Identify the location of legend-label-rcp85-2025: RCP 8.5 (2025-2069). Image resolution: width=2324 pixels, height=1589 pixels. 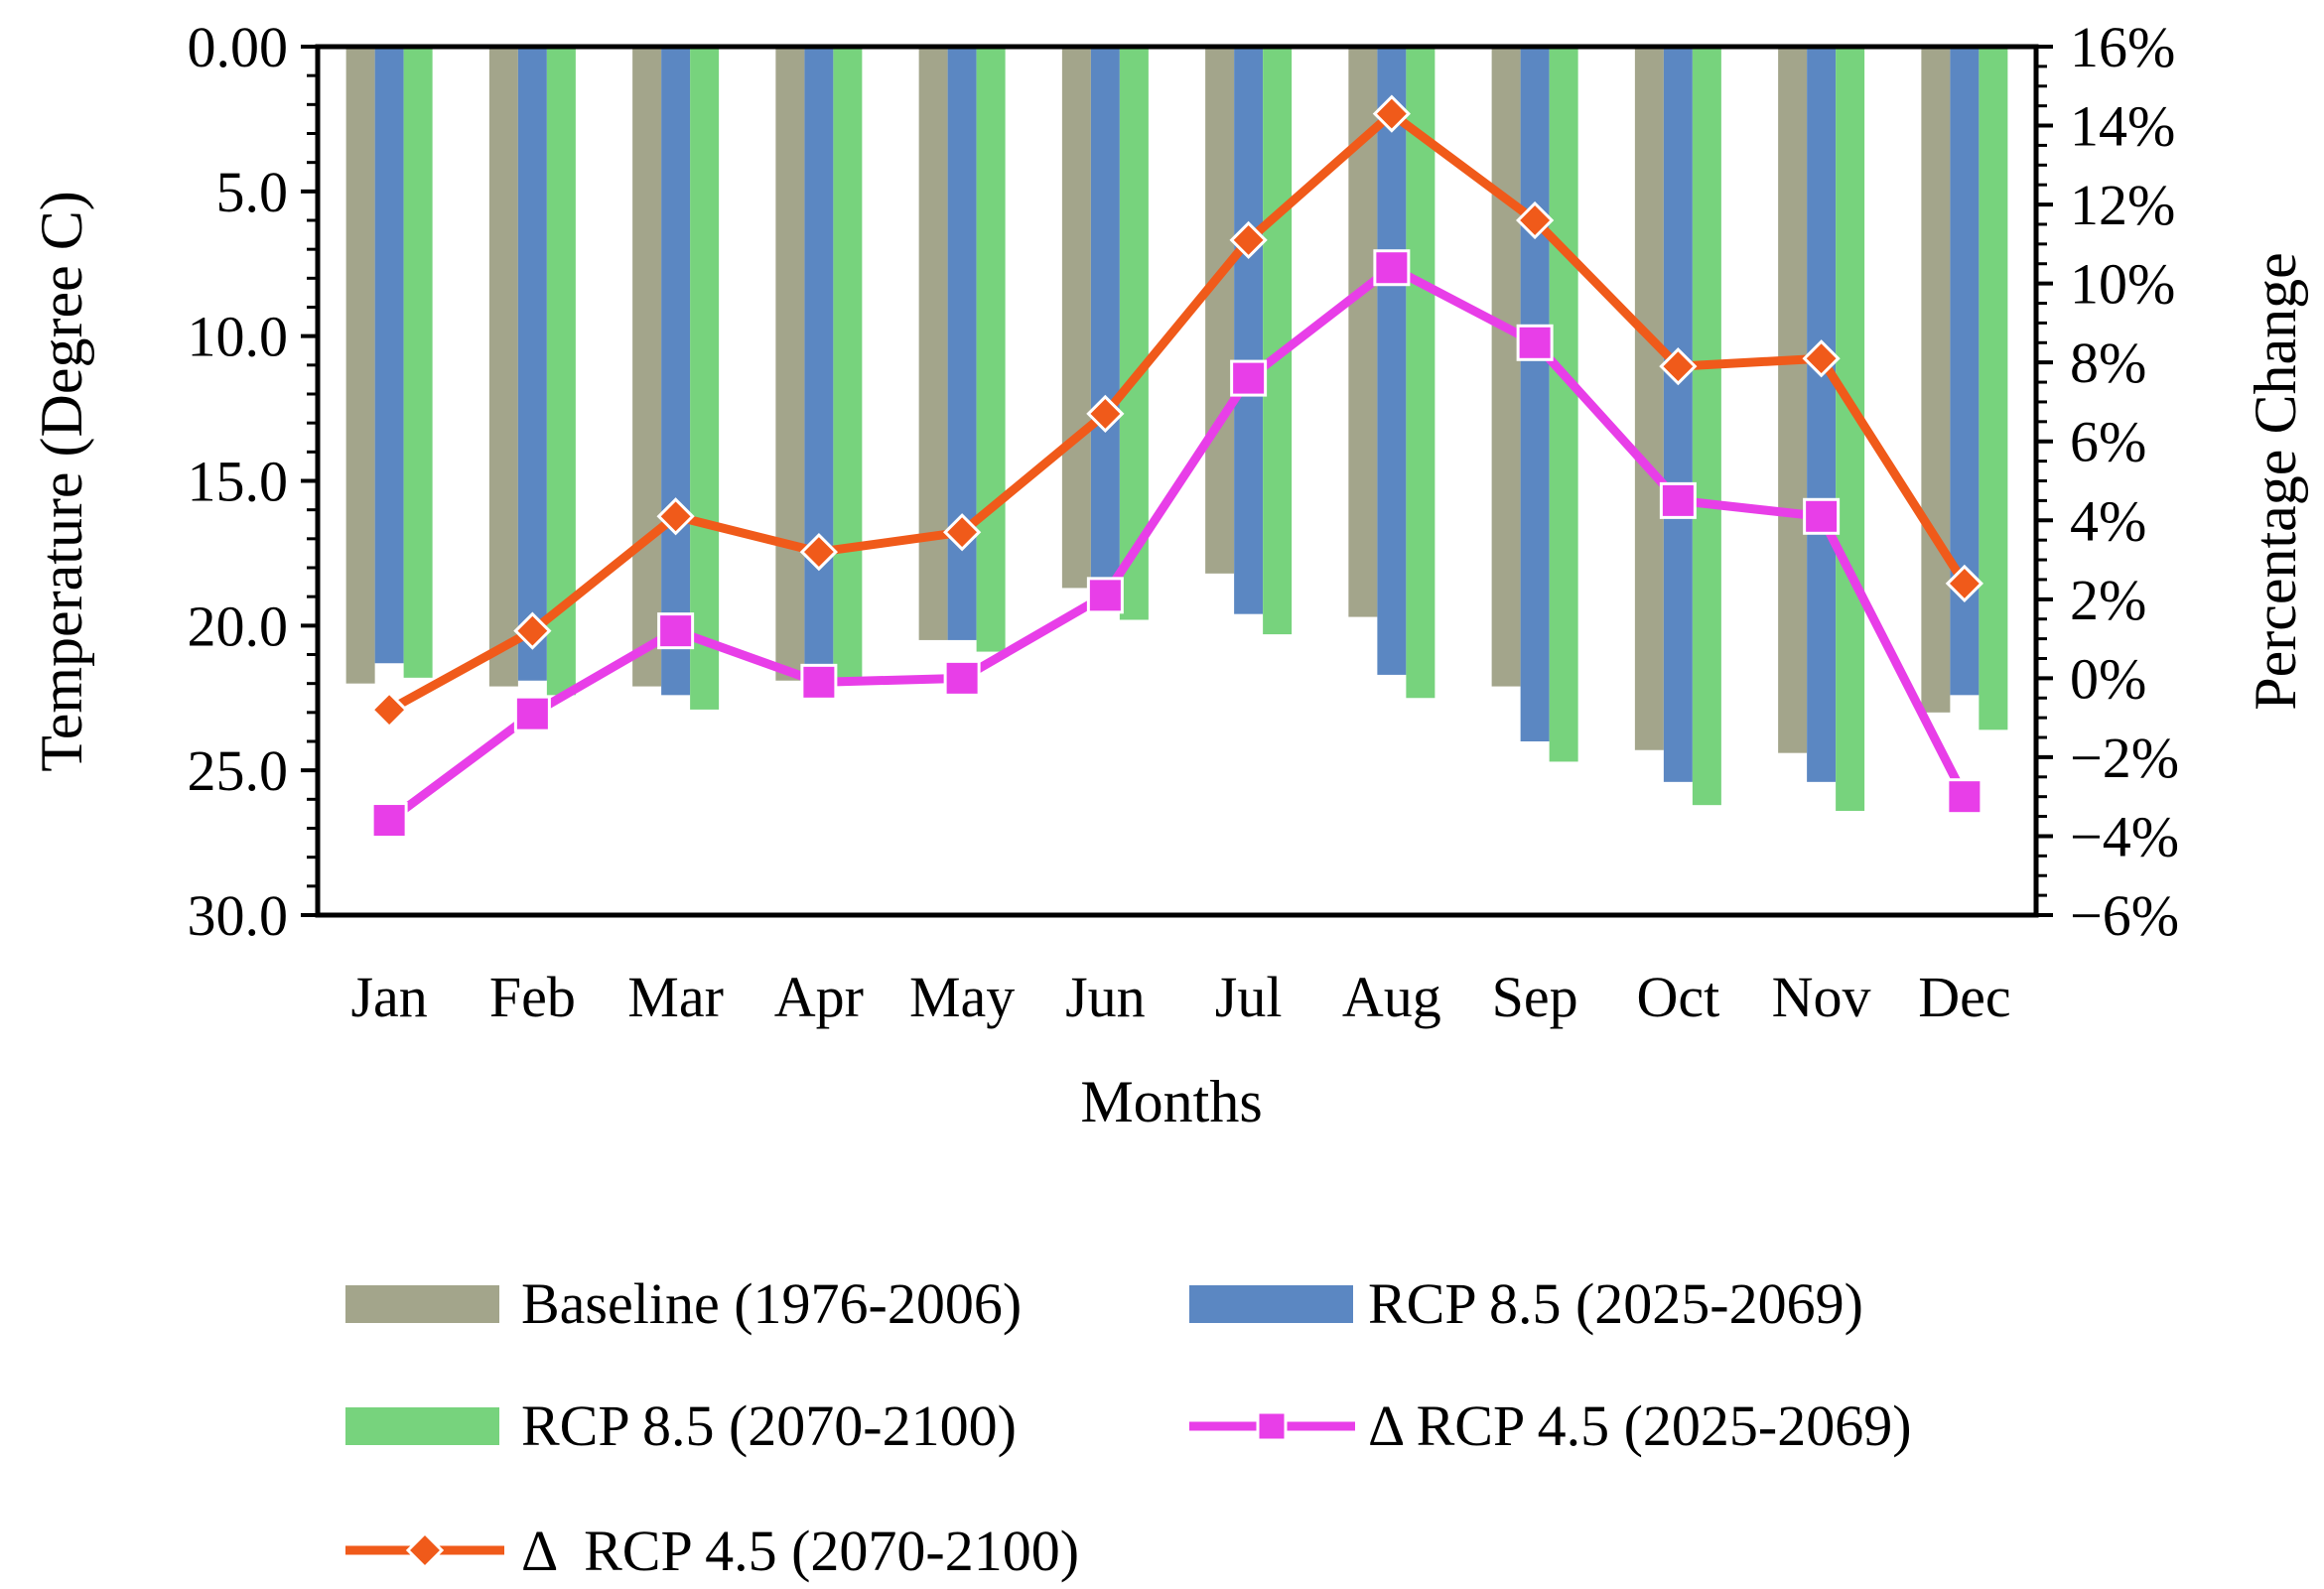
(1615, 1303).